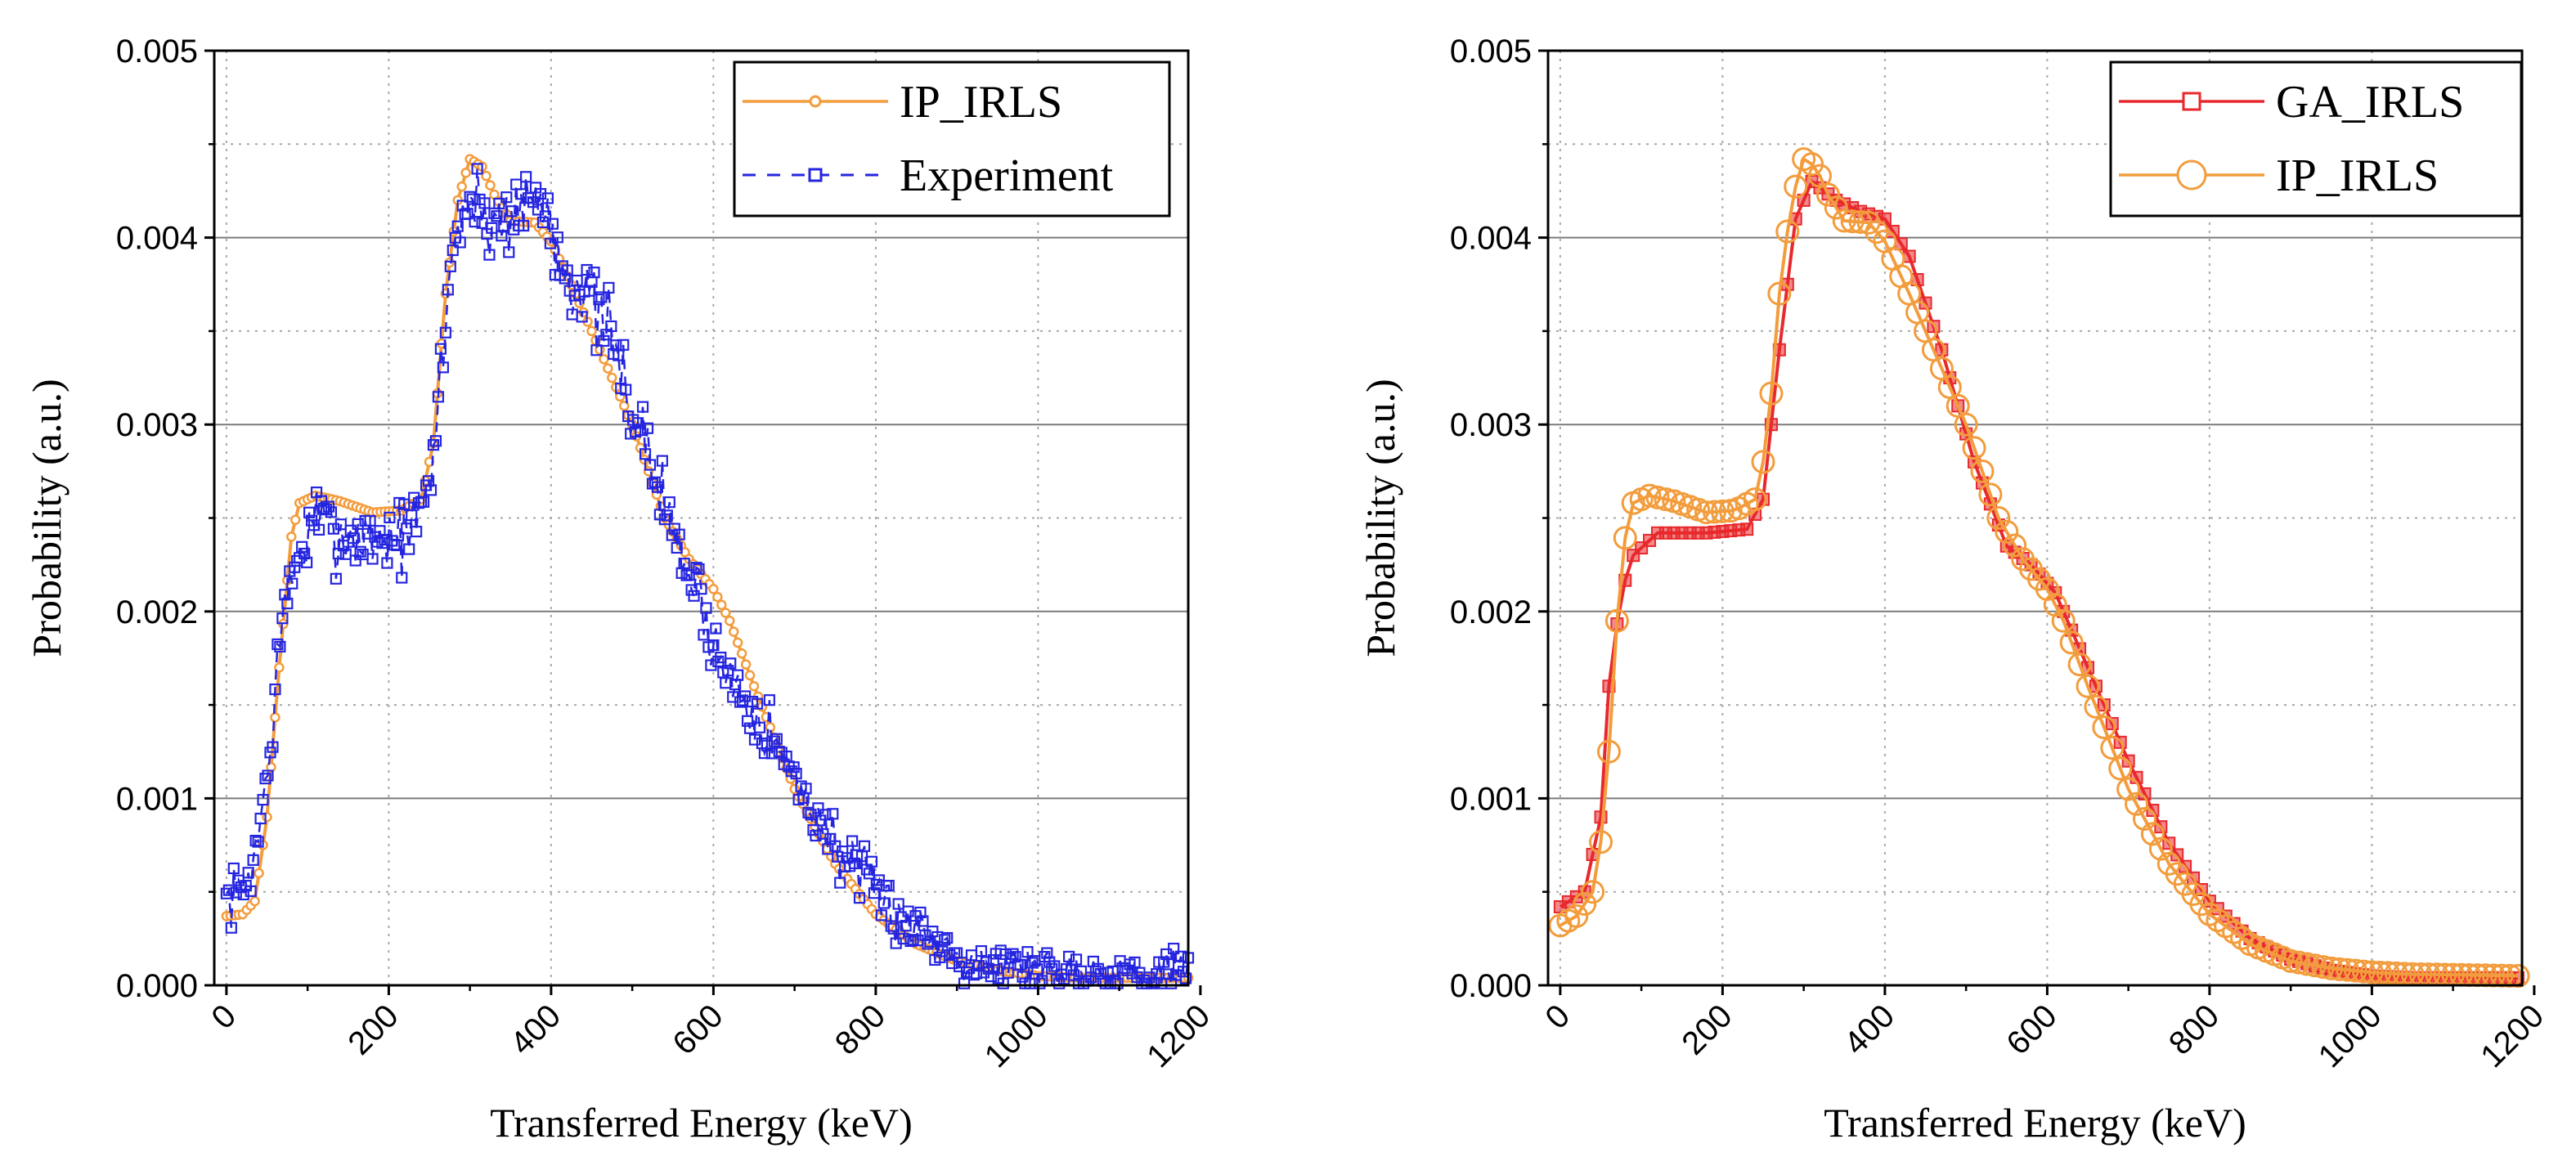 The width and height of the screenshot is (2576, 1175). Describe the element at coordinates (952, 139) in the screenshot. I see `legend-box` at that location.